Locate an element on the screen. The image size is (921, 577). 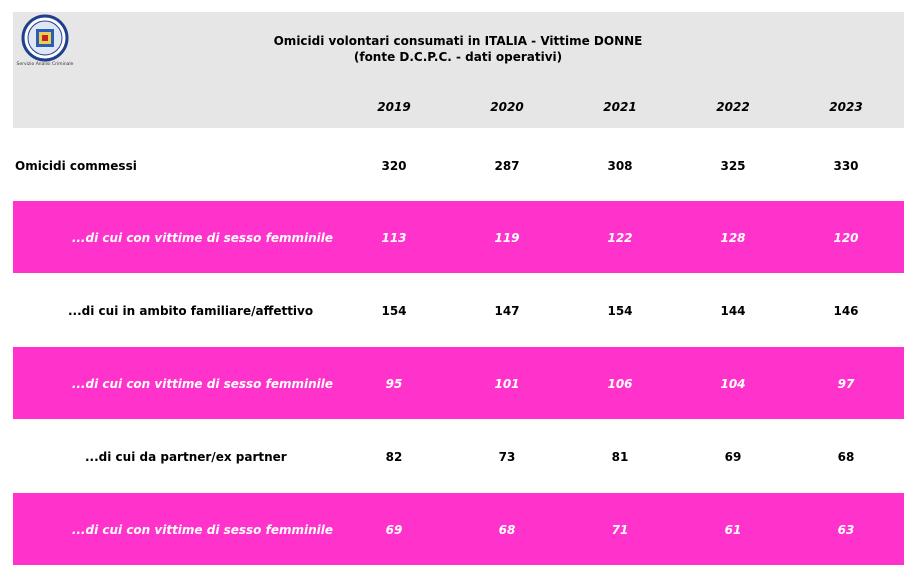
cell-2022: 61 is located at coordinates (733, 530).